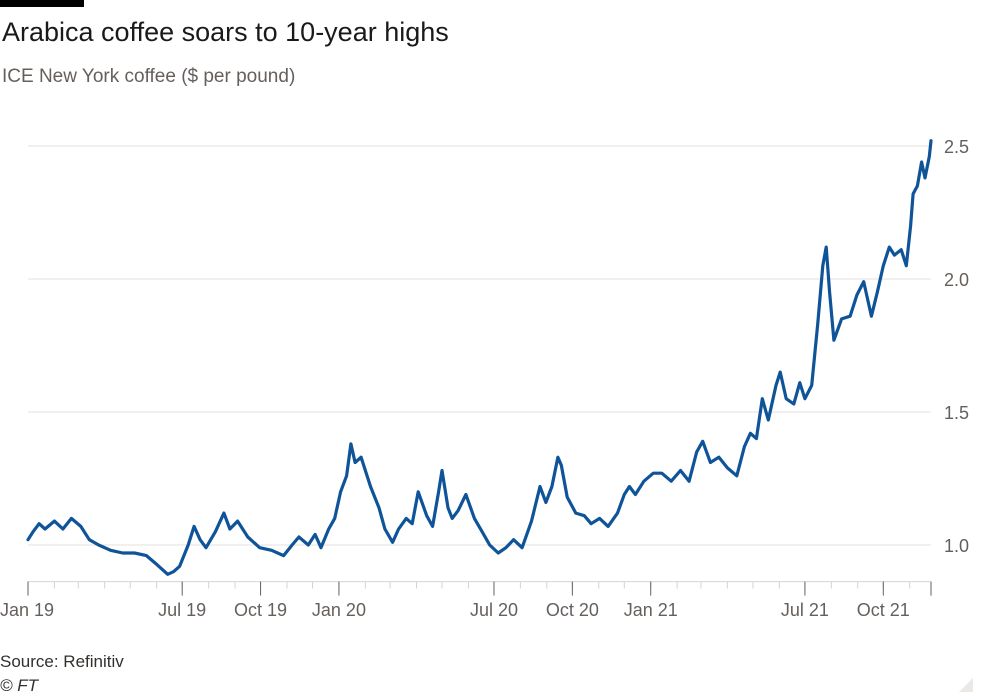 The height and width of the screenshot is (700, 981). Describe the element at coordinates (62, 661) in the screenshot. I see `source-note: Source: Refinitiv` at that location.